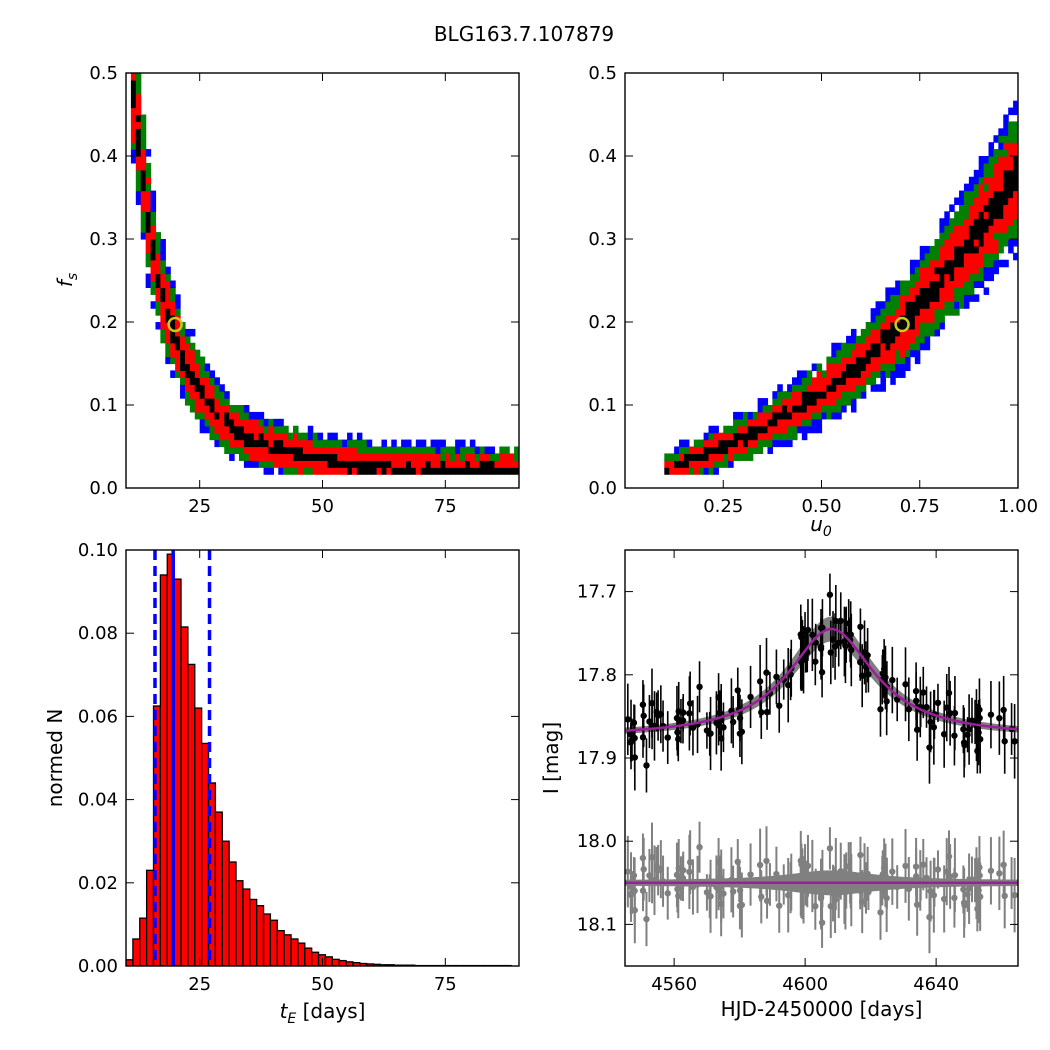 The height and width of the screenshot is (1050, 1050). I want to click on y-tick-label: 0.3, so click(103, 239).